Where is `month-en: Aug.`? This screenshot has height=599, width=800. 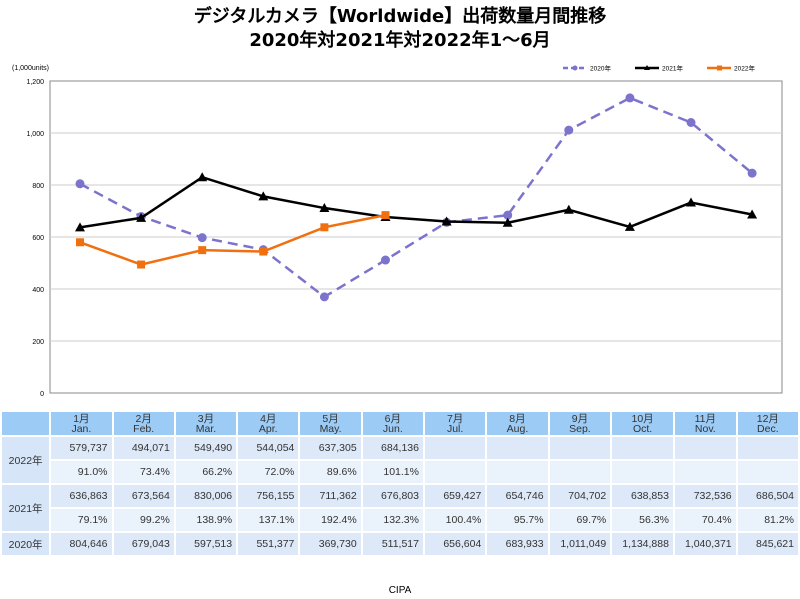 month-en: Aug. is located at coordinates (517, 428).